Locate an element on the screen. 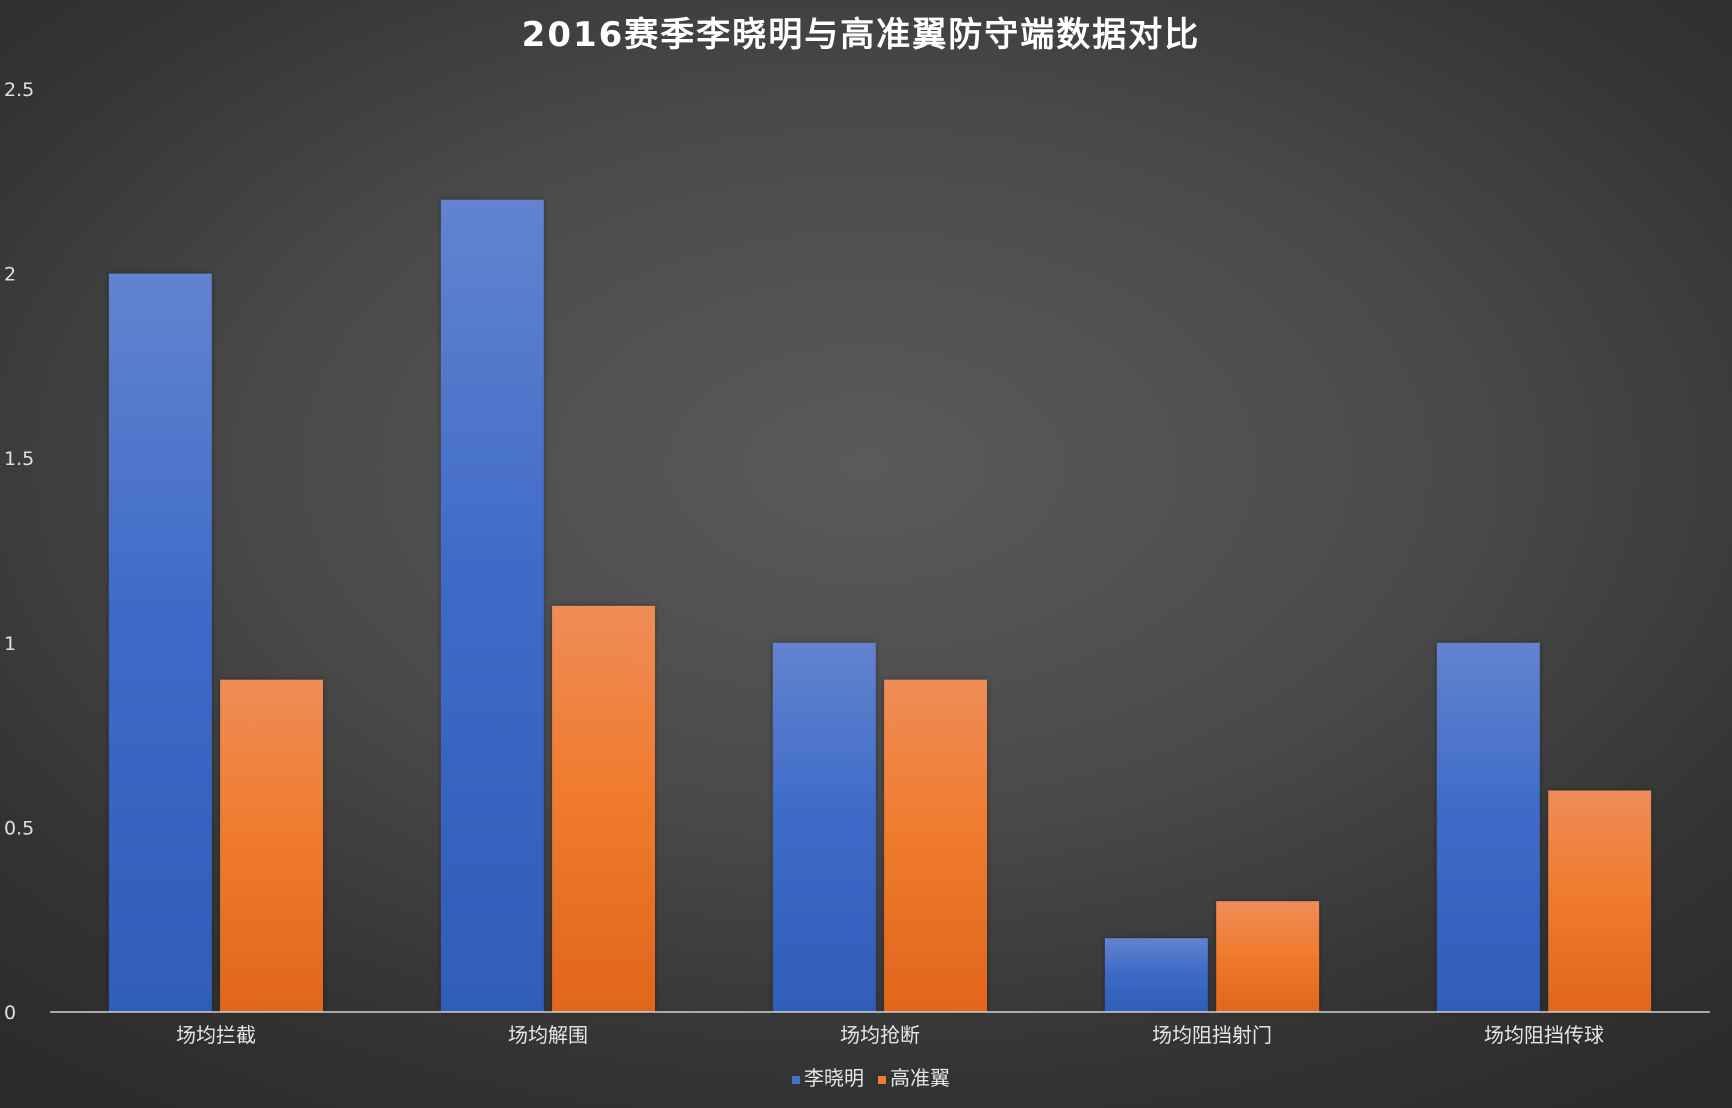 The width and height of the screenshot is (1732, 1108). y-tick-label: 0 is located at coordinates (10, 1013).